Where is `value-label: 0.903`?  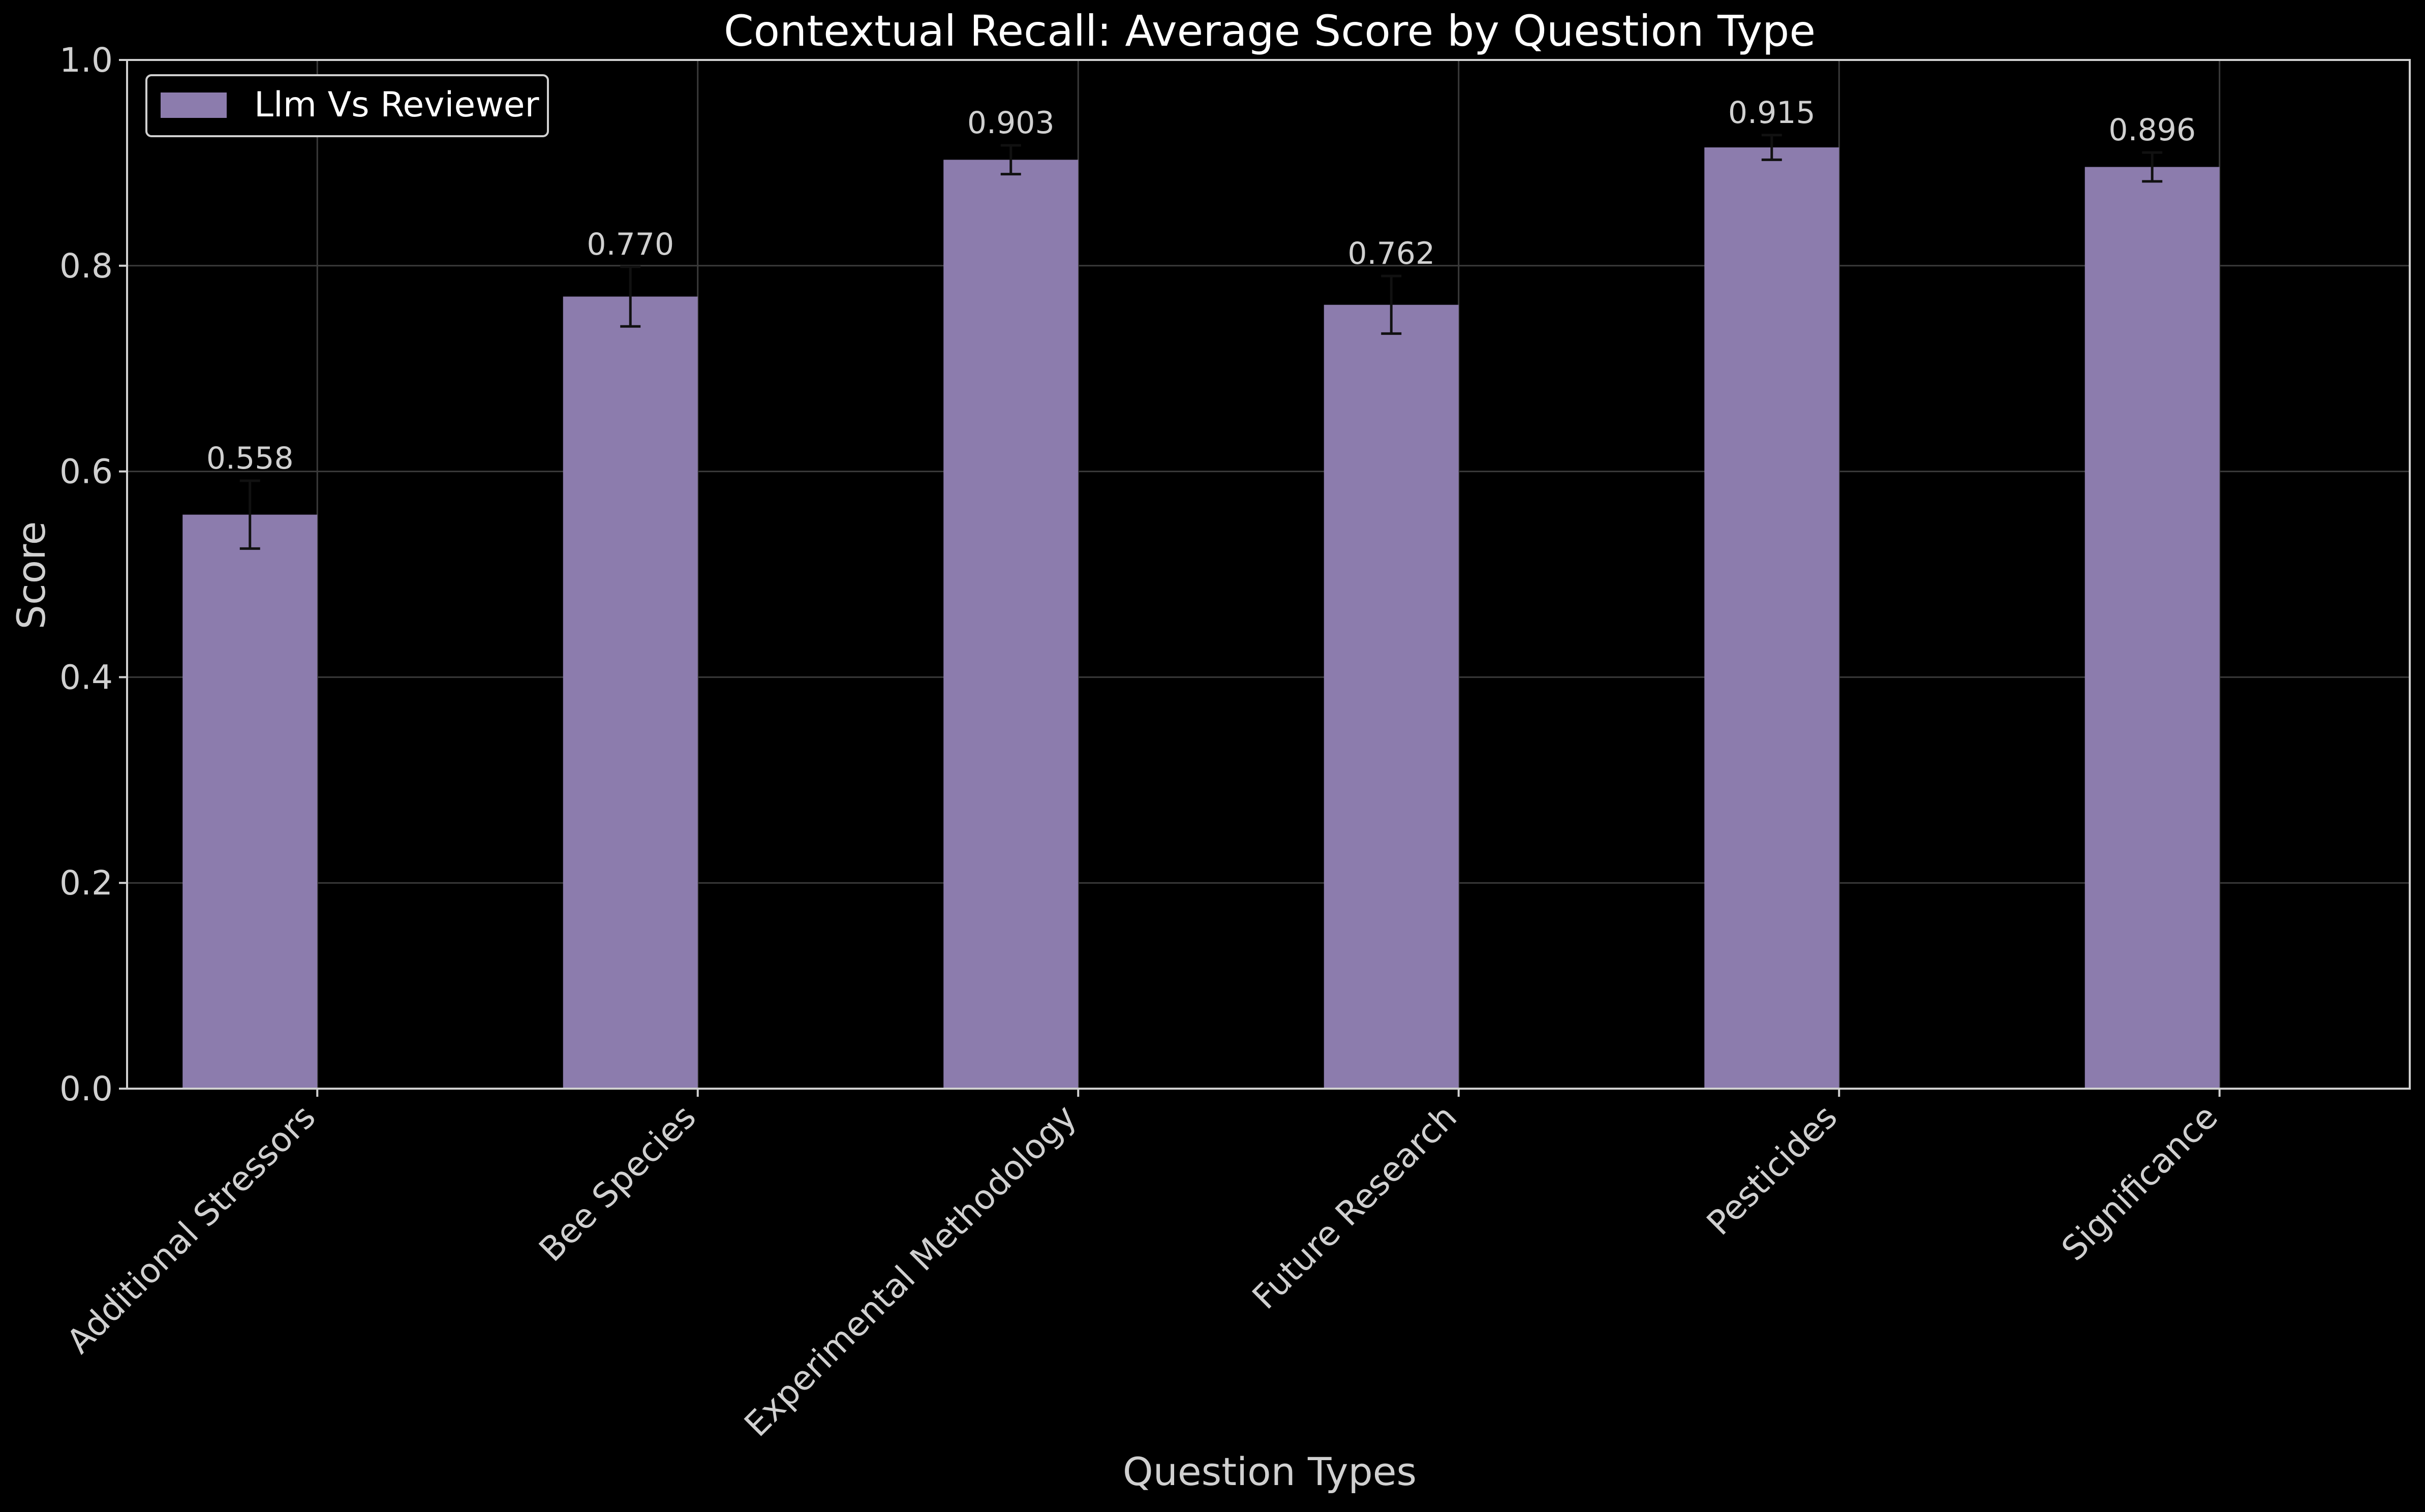 value-label: 0.903 is located at coordinates (1011, 123).